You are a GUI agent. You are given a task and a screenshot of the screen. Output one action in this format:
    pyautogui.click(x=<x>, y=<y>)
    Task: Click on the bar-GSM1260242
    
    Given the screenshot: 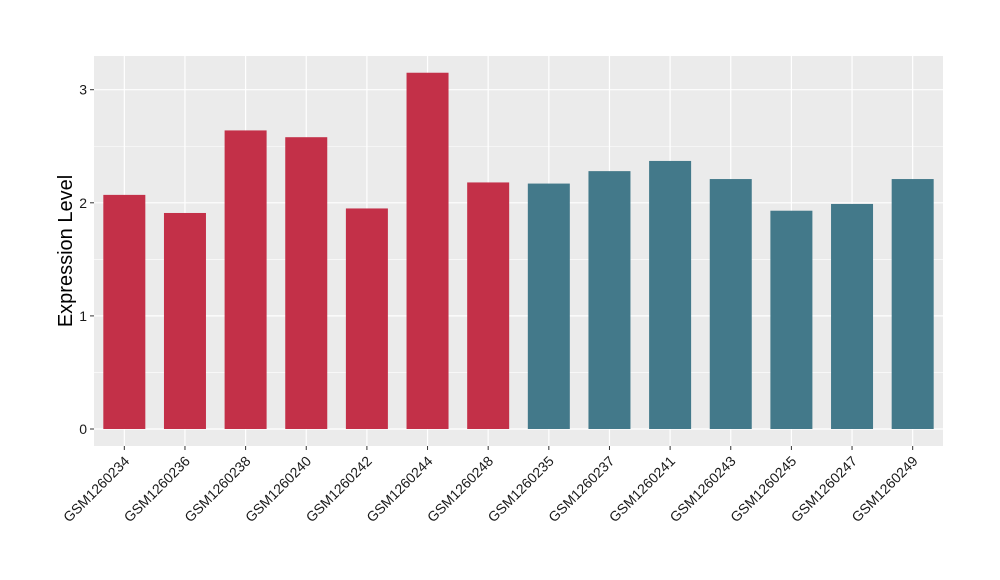 What is the action you would take?
    pyautogui.click(x=366, y=318)
    